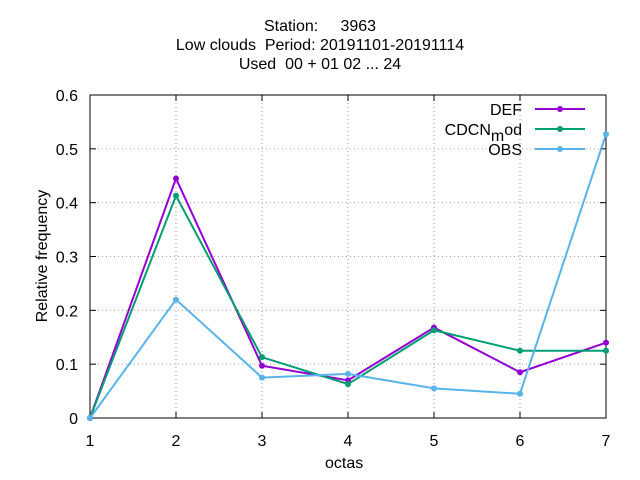 This screenshot has height=480, width=640. Describe the element at coordinates (176, 441) in the screenshot. I see `x-tick-label: 2` at that location.